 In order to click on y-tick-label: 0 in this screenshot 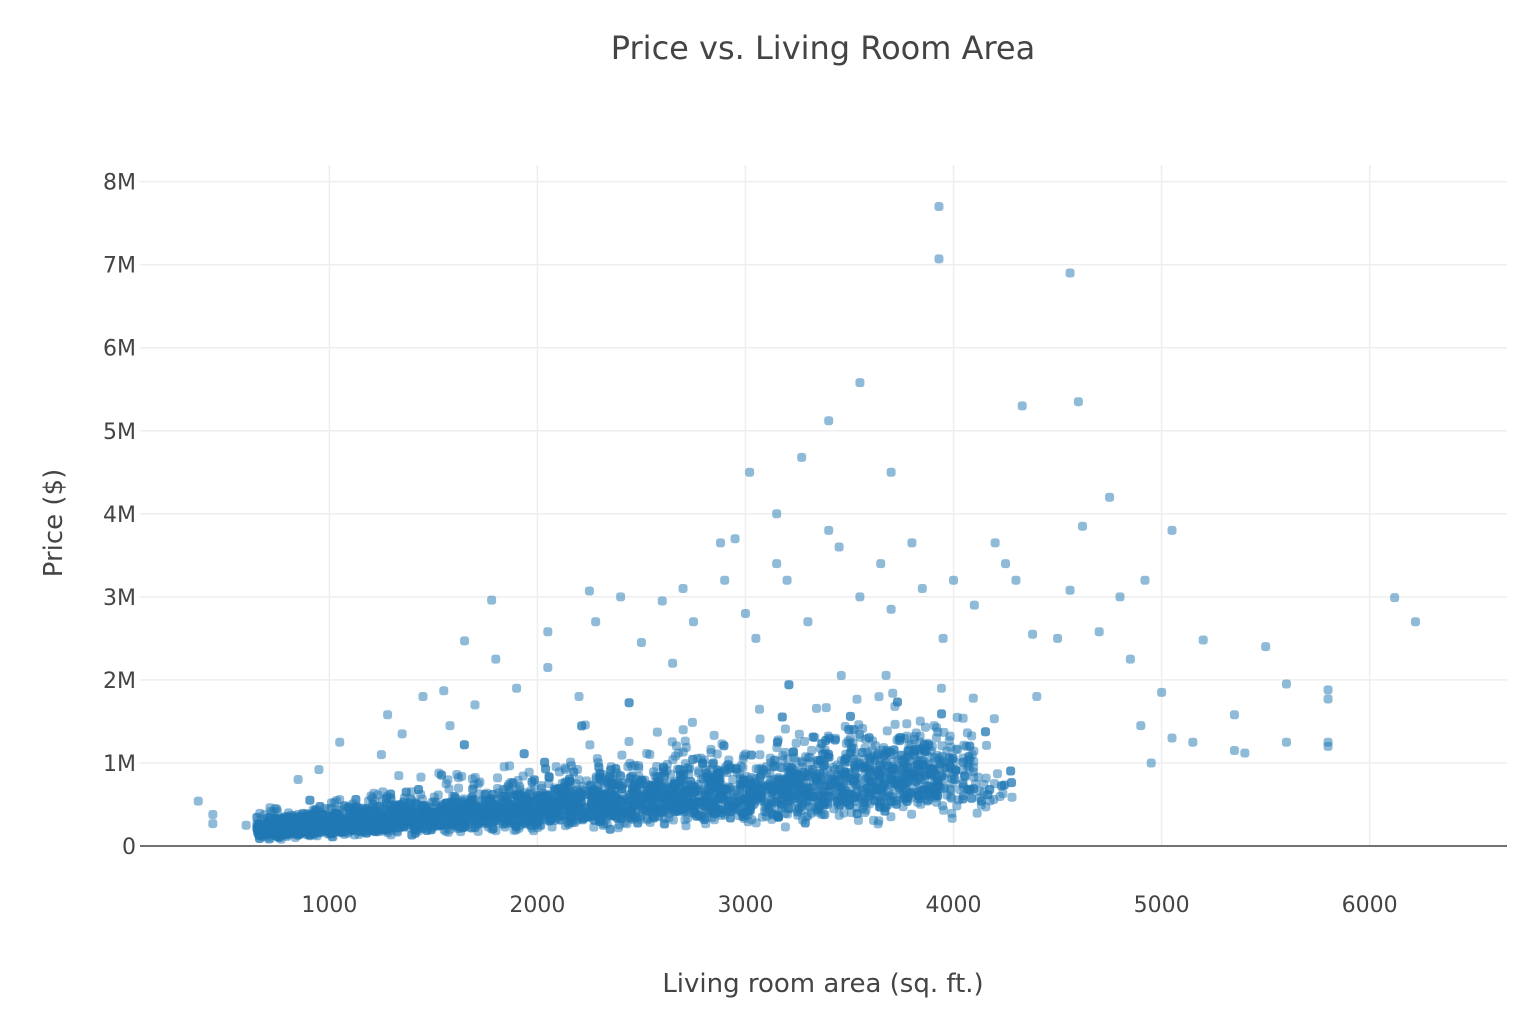, I will do `click(129, 847)`.